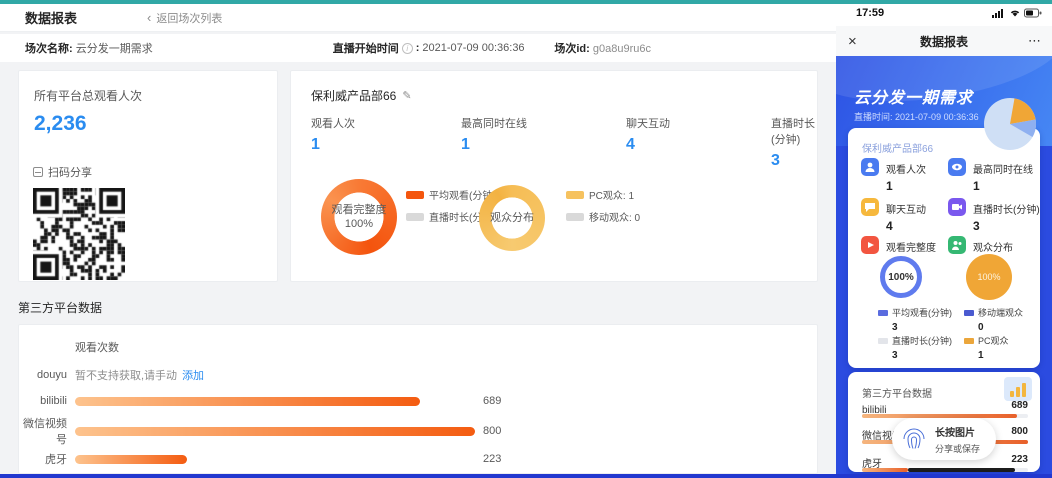  Describe the element at coordinates (897, 394) in the screenshot. I see `mobile-third-party-title: 第三方平台数据` at that location.